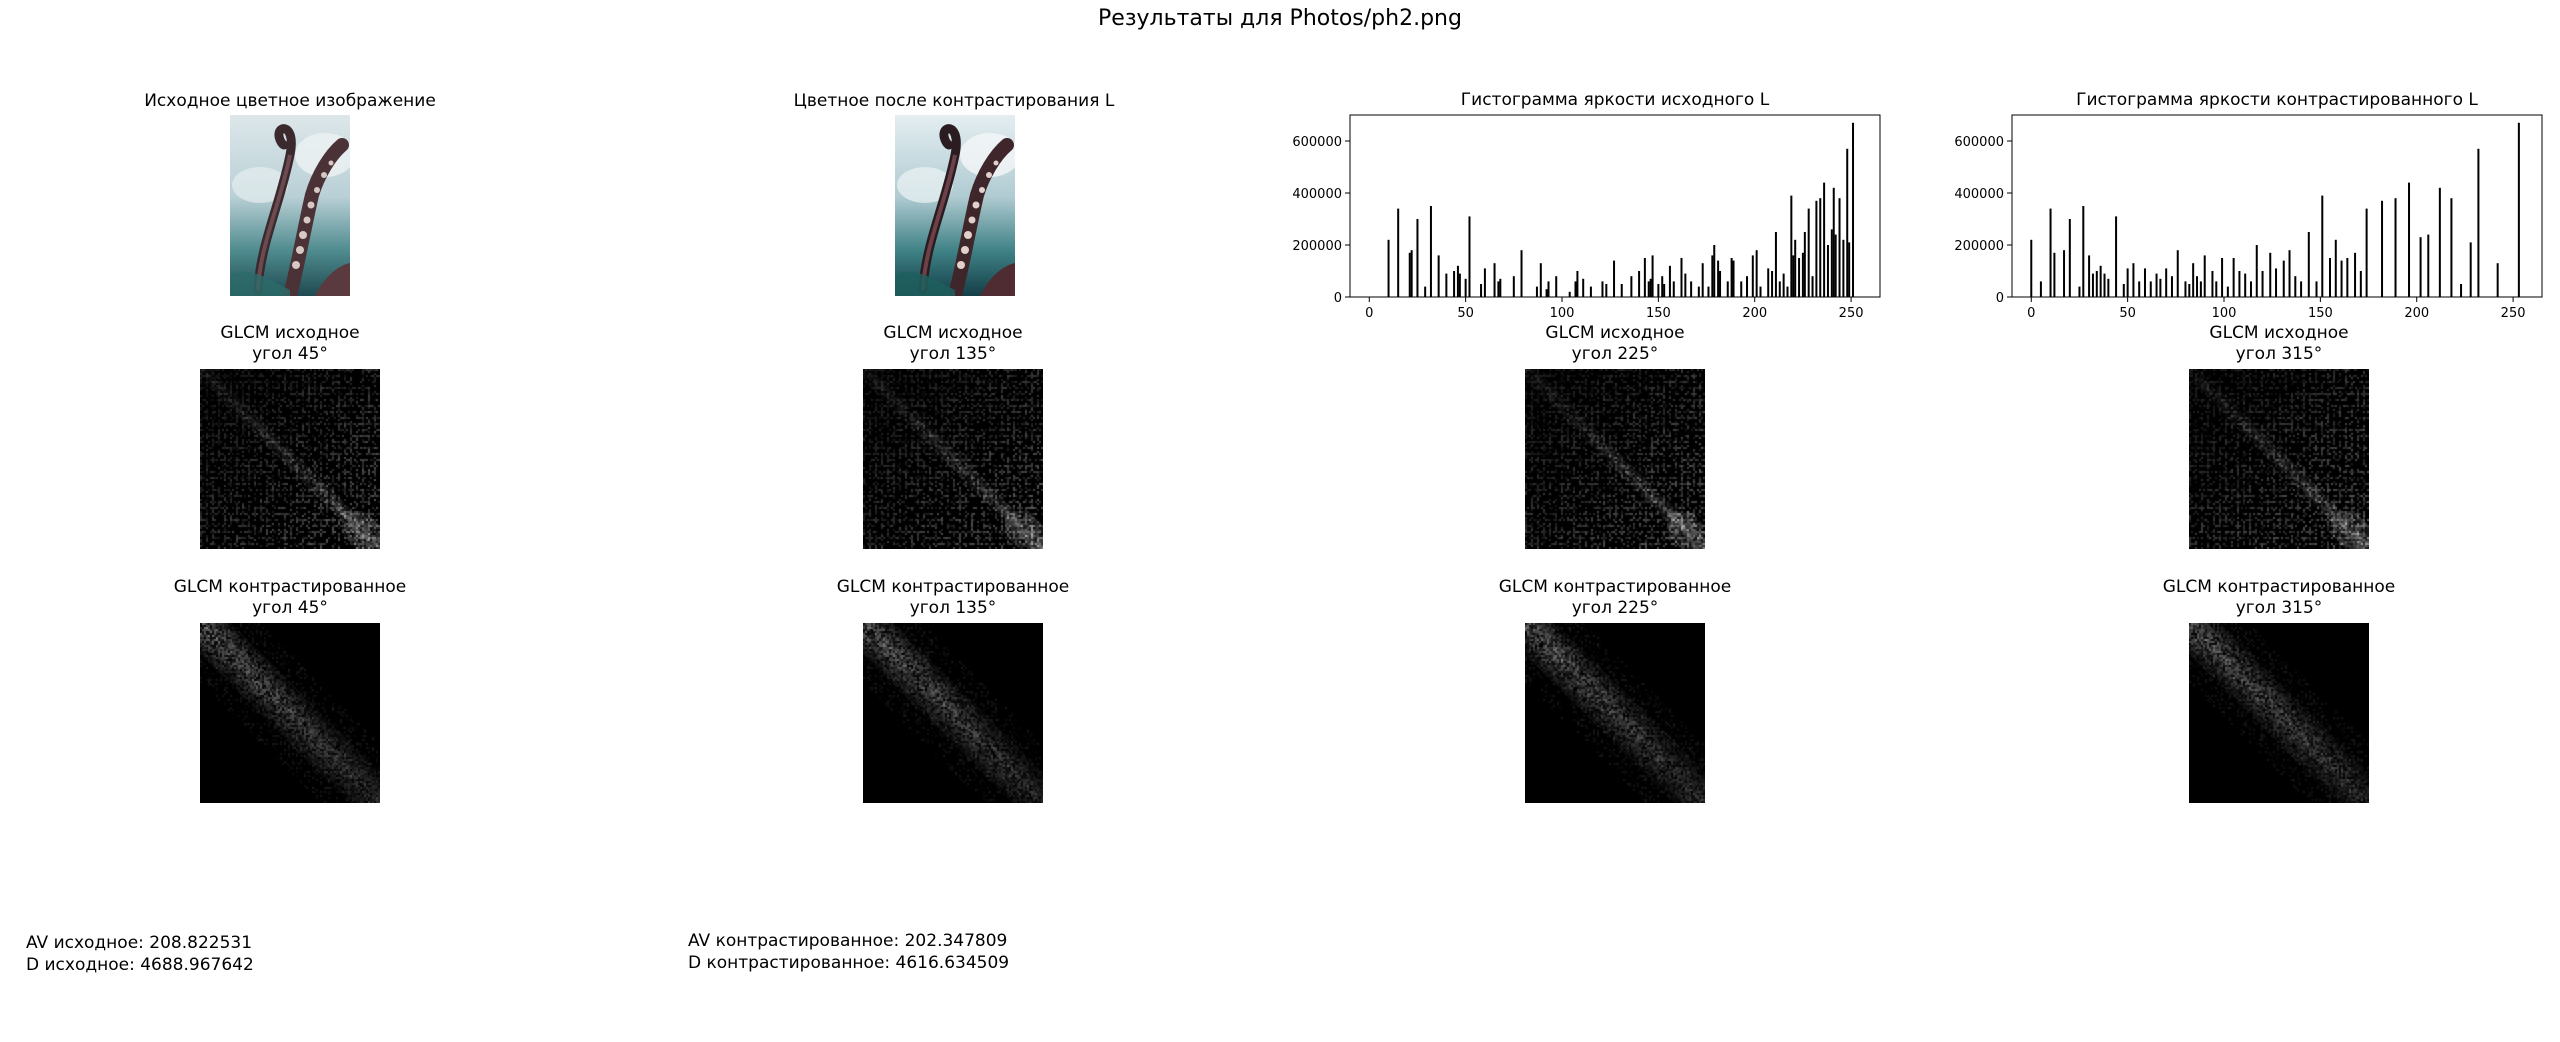 Image resolution: width=2560 pixels, height=1042 pixels. What do you see at coordinates (290, 205) in the screenshot?
I see `octopus-photo-original` at bounding box center [290, 205].